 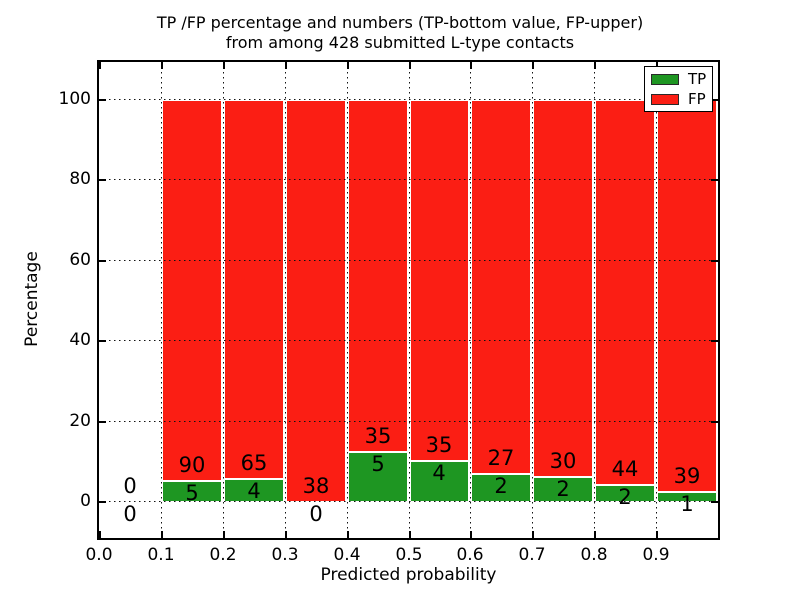 I want to click on legend-label: FP, so click(x=697, y=98).